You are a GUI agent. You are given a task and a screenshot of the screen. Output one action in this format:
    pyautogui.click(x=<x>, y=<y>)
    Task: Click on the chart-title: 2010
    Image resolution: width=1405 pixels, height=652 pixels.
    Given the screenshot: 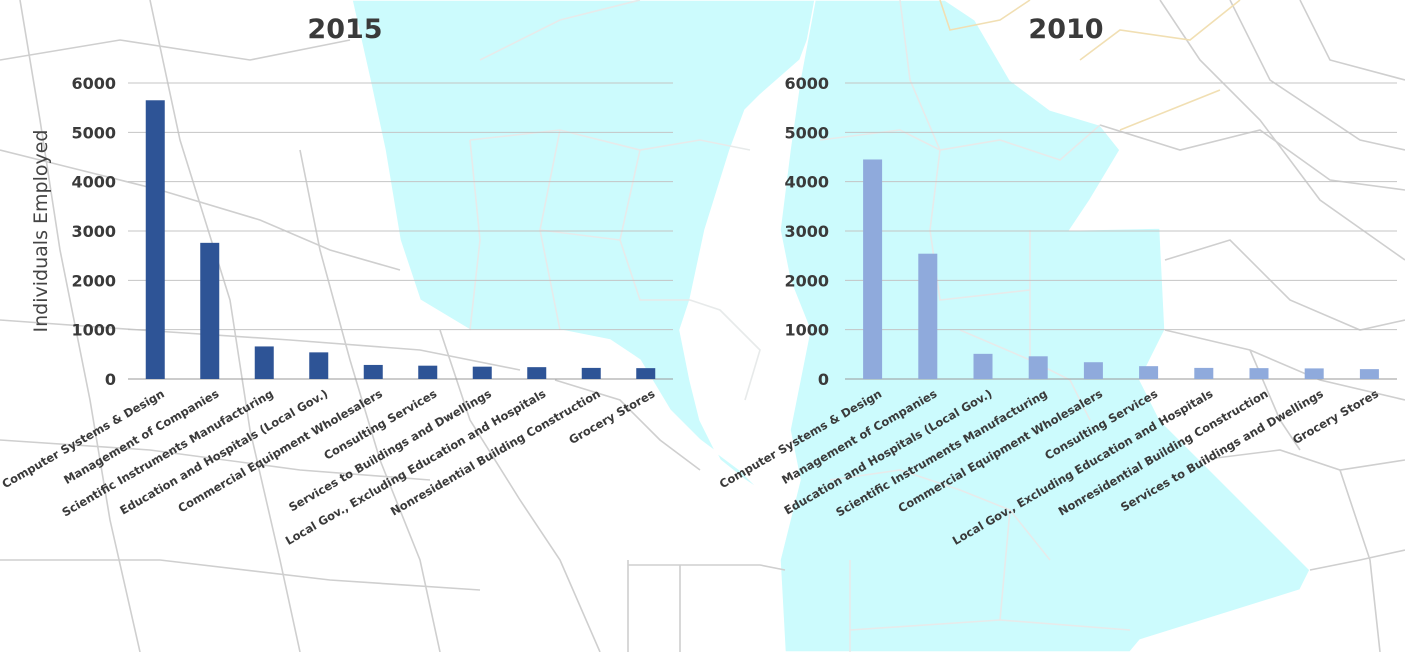 What is the action you would take?
    pyautogui.click(x=1065, y=29)
    